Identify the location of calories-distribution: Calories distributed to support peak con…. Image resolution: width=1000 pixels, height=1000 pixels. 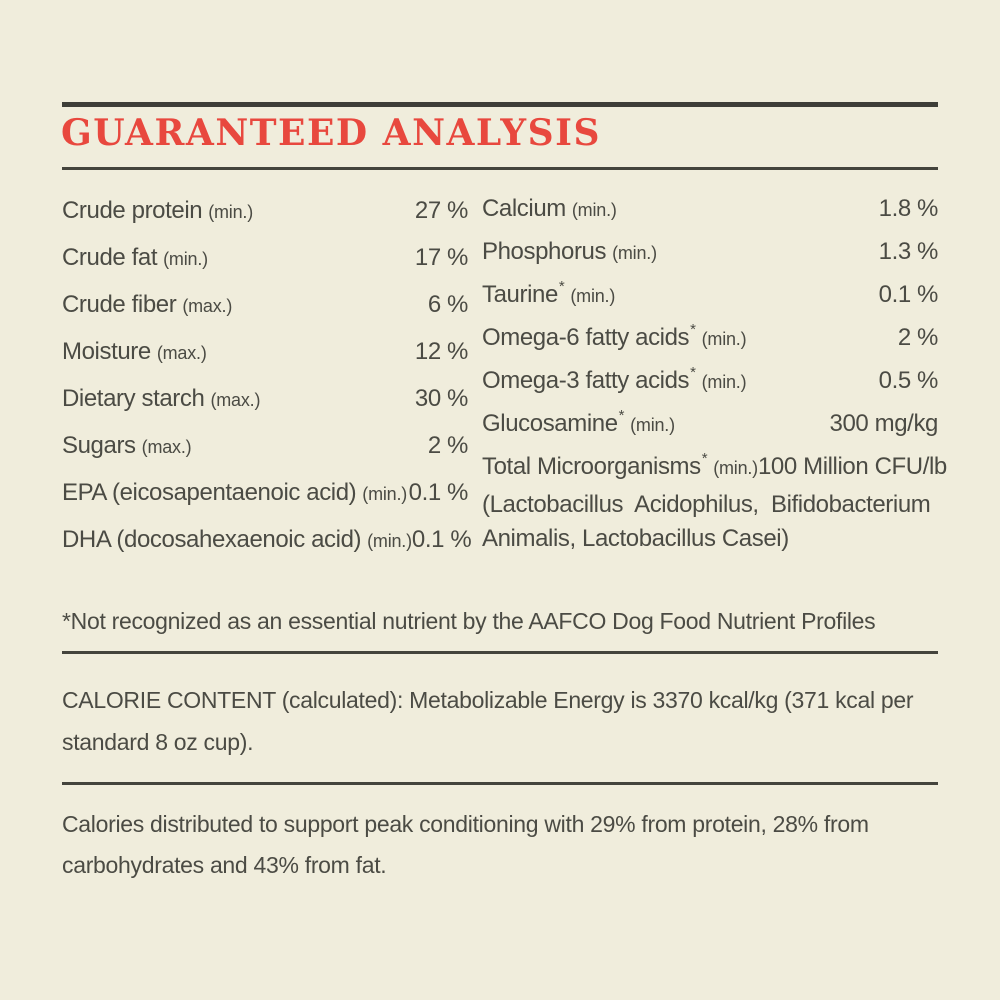
(502, 845).